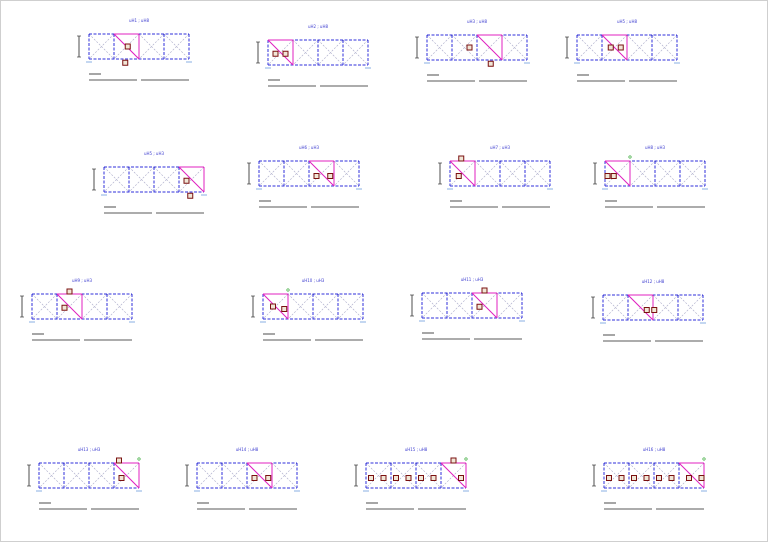 The height and width of the screenshot is (542, 768). I want to click on truss-panel: uH9 ; uH3, so click(77, 309).